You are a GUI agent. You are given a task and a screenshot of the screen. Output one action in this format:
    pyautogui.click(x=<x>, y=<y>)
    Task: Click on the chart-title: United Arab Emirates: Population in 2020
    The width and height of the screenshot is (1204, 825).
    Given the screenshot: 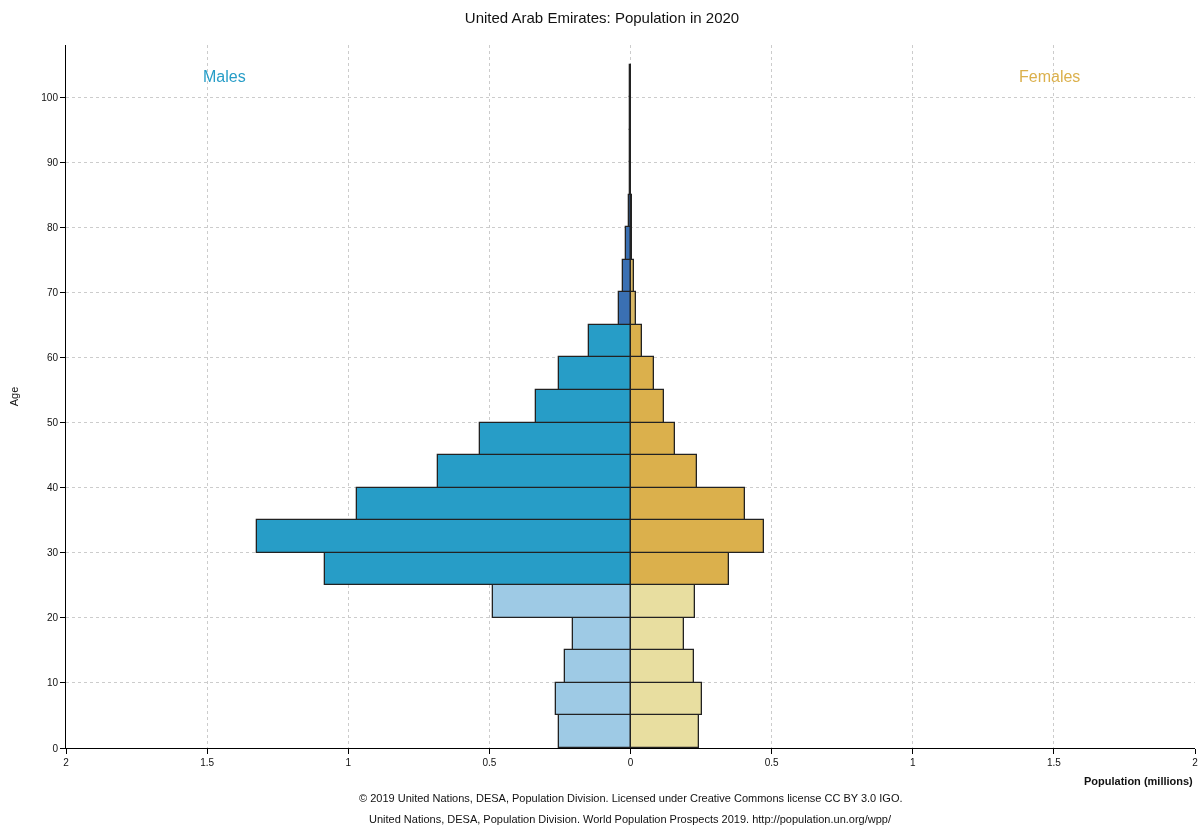 What is the action you would take?
    pyautogui.click(x=602, y=17)
    